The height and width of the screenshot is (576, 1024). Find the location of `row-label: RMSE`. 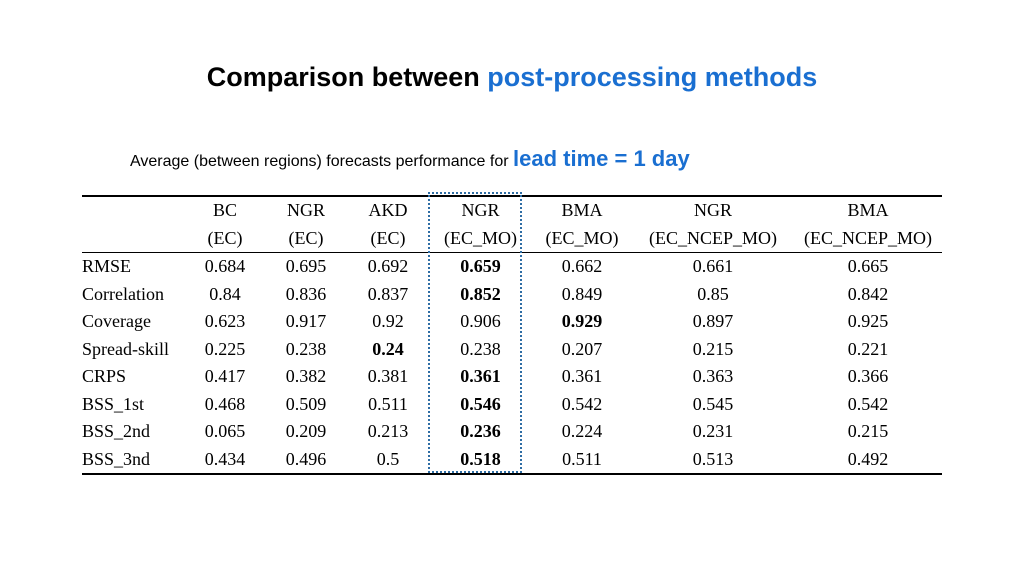

row-label: RMSE is located at coordinates (107, 266).